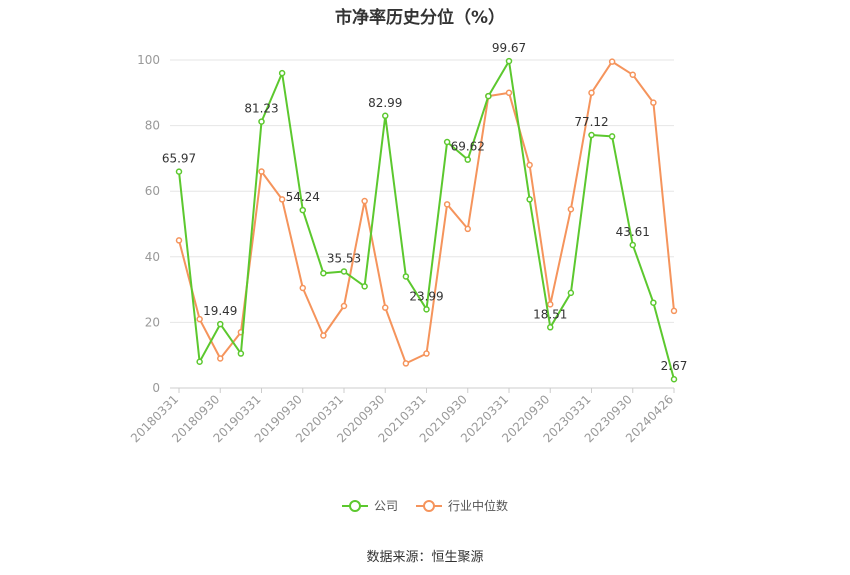  What do you see at coordinates (152, 322) in the screenshot?
I see `y-tick-label: 20` at bounding box center [152, 322].